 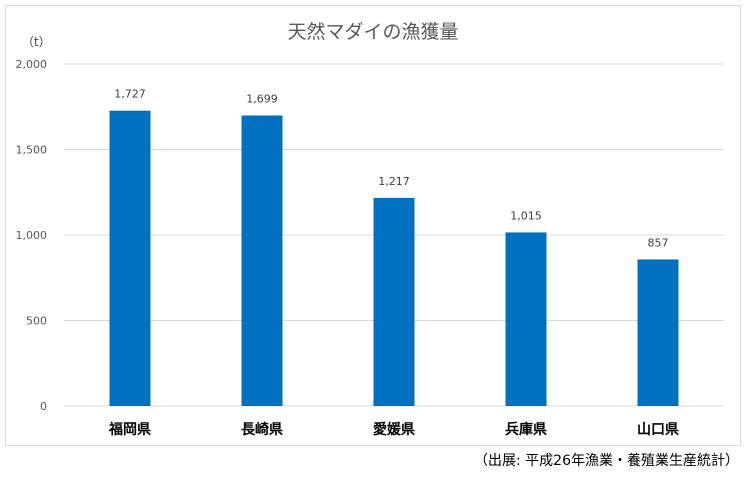 What do you see at coordinates (43, 406) in the screenshot?
I see `y-tick-label: 0` at bounding box center [43, 406].